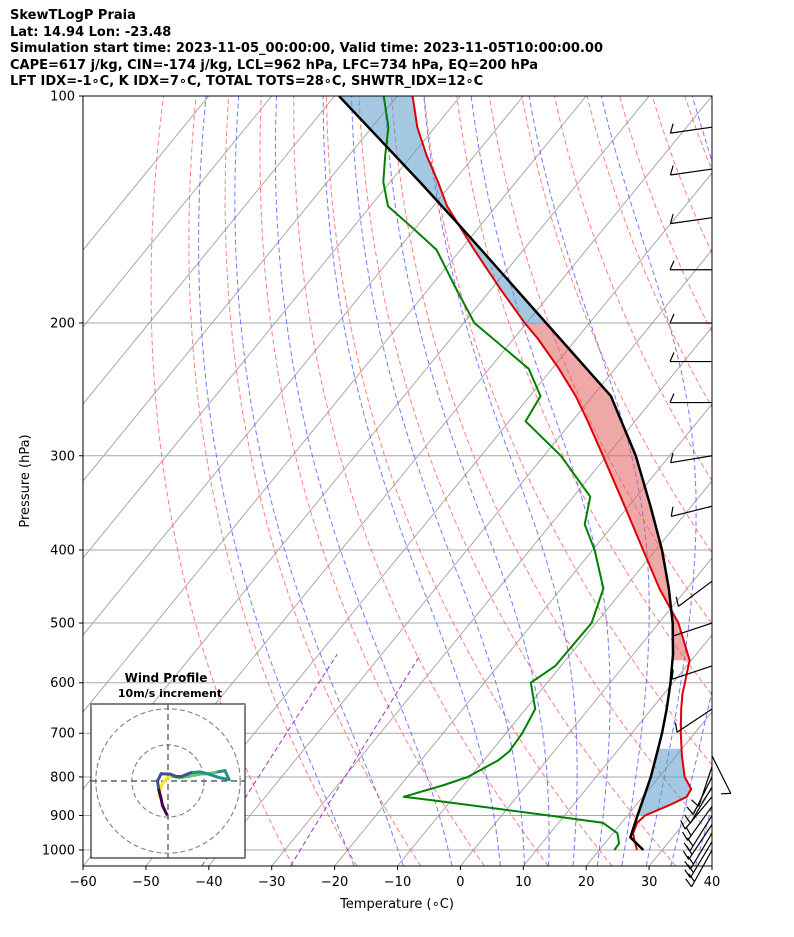 This screenshot has height=937, width=794. What do you see at coordinates (396, 904) in the screenshot?
I see `x-axis-label: Temperature (∘C)` at bounding box center [396, 904].